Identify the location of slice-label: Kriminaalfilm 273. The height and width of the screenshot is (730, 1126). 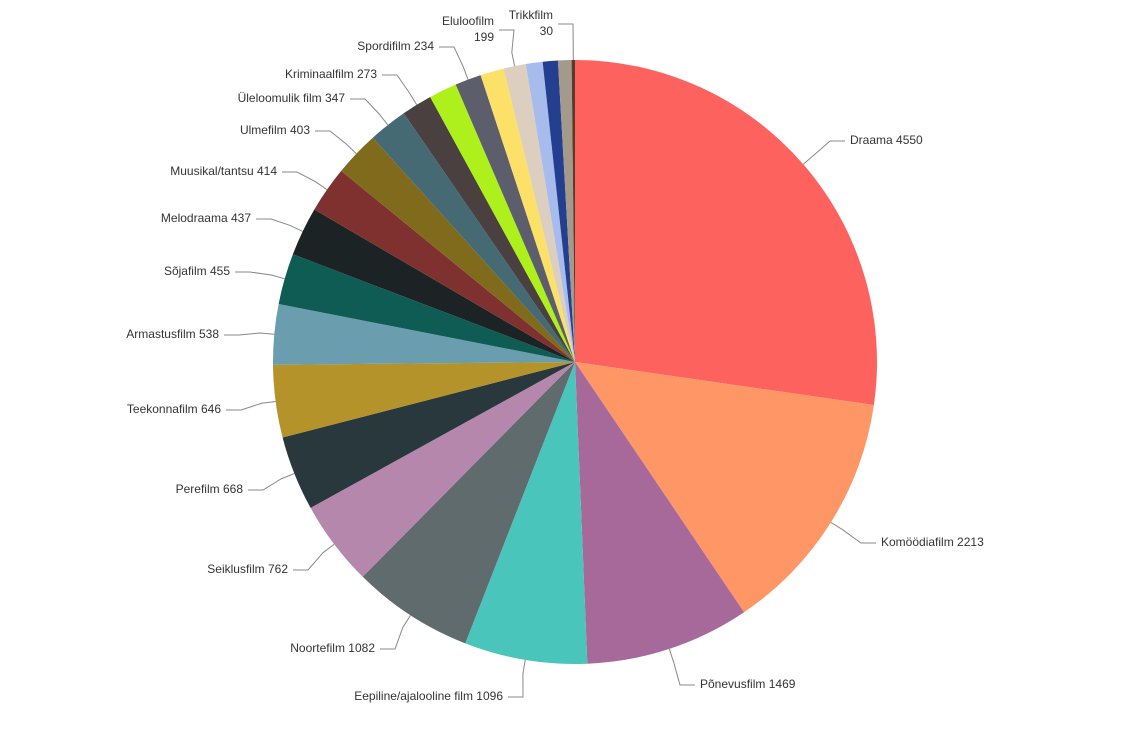
(331, 74).